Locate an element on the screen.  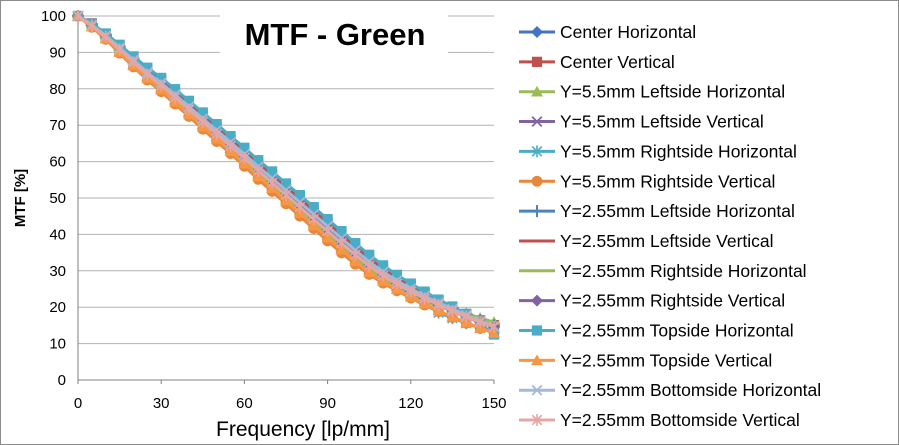
legend-item: Y=5.5mm Leftside Vertical is located at coordinates (641, 122).